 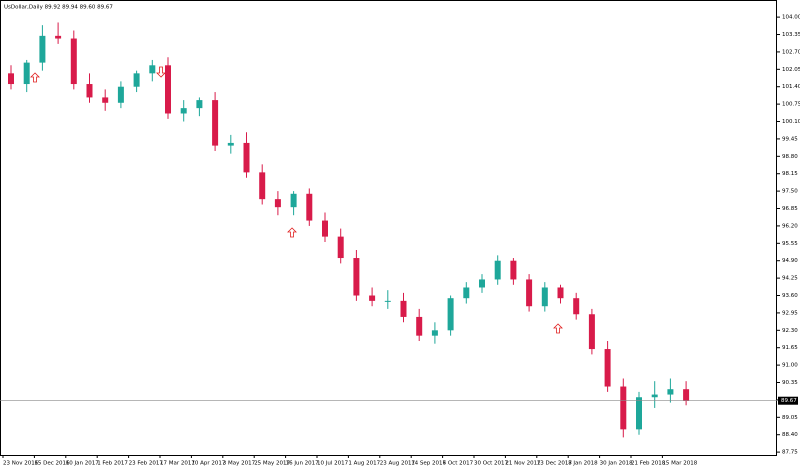 What do you see at coordinates (679, 464) in the screenshot?
I see `x-tick-label: 15 Mar 2018` at bounding box center [679, 464].